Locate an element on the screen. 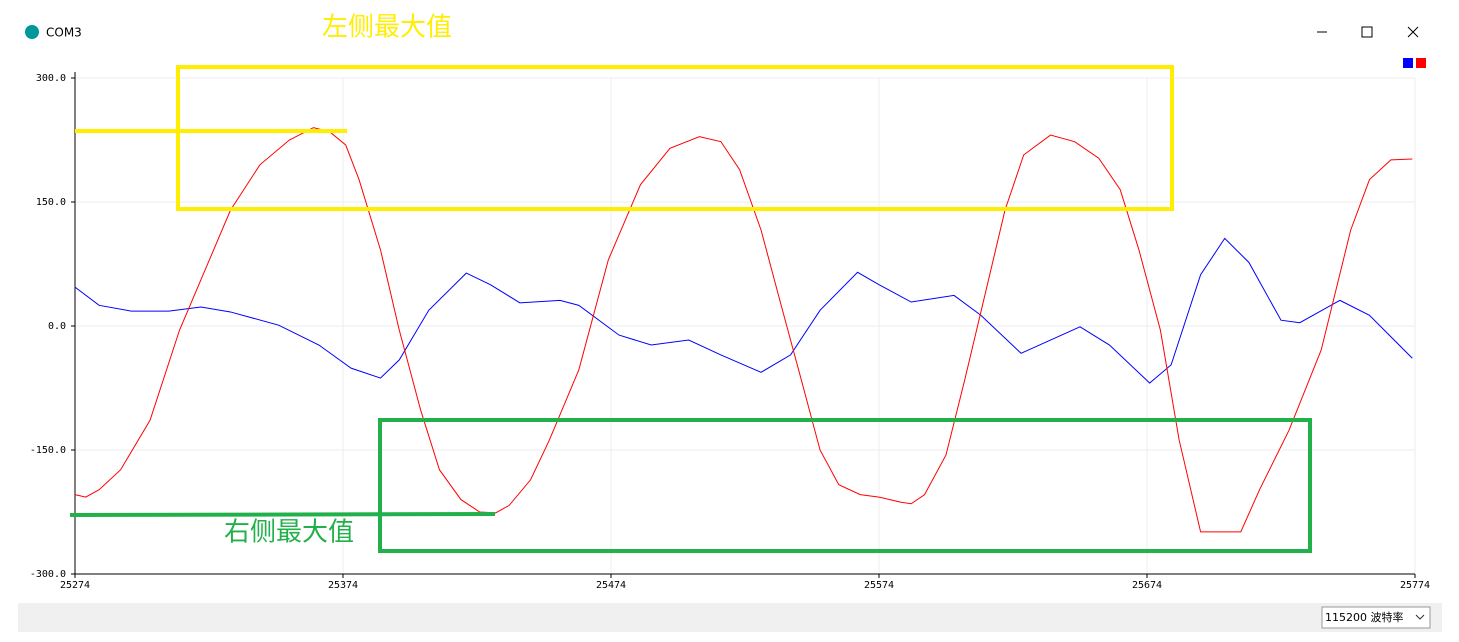 The image size is (1459, 642). y-tick-label: -300.0 is located at coordinates (48, 574).